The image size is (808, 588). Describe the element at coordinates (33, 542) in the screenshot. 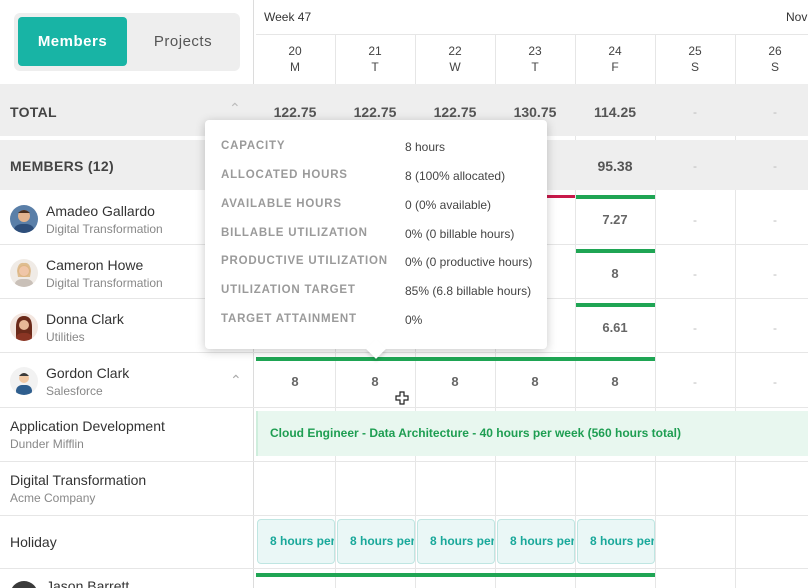

I see `project-name: Holiday` at that location.